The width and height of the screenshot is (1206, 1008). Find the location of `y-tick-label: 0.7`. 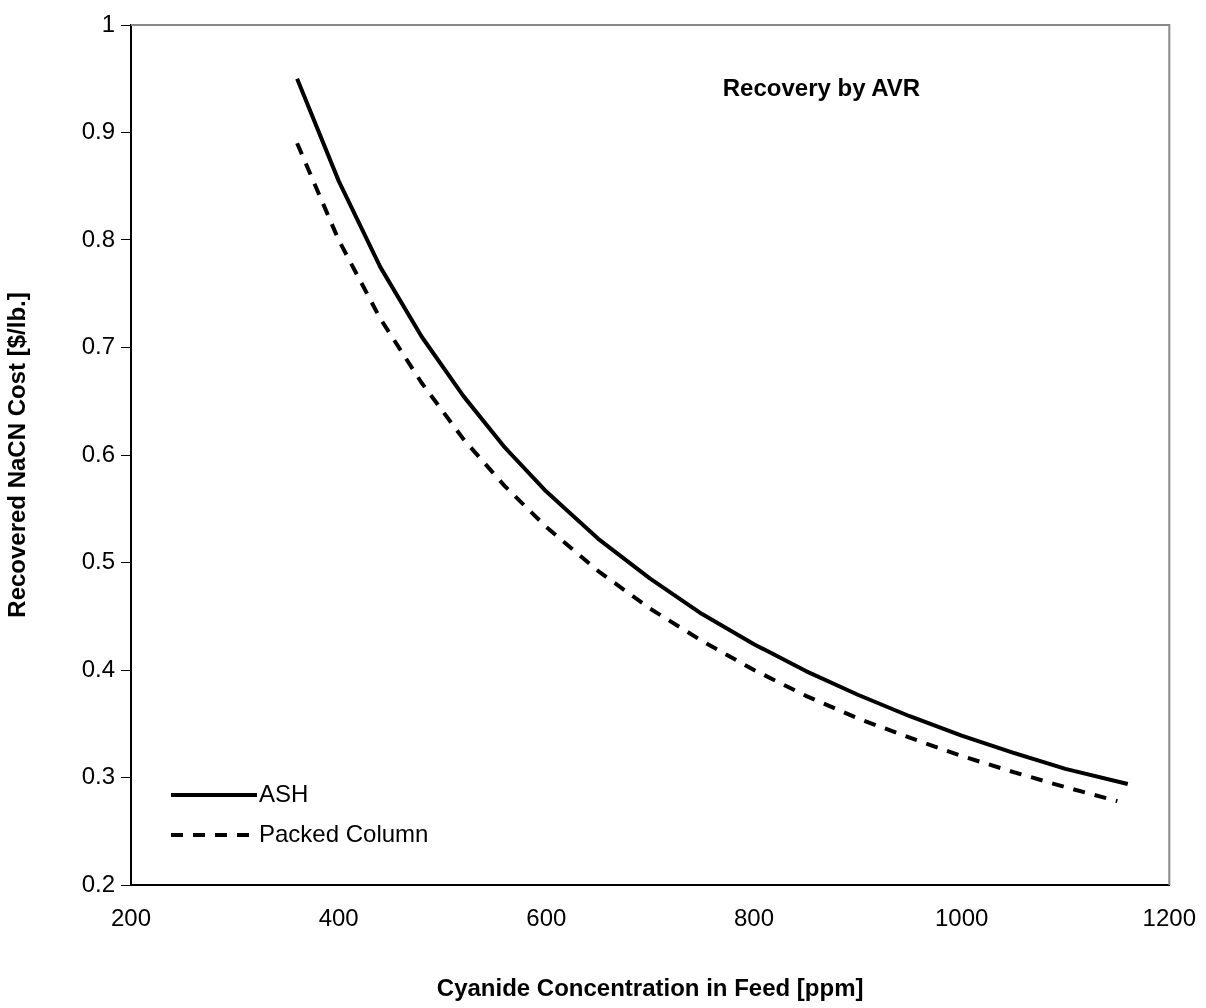

y-tick-label: 0.7 is located at coordinates (98, 346).